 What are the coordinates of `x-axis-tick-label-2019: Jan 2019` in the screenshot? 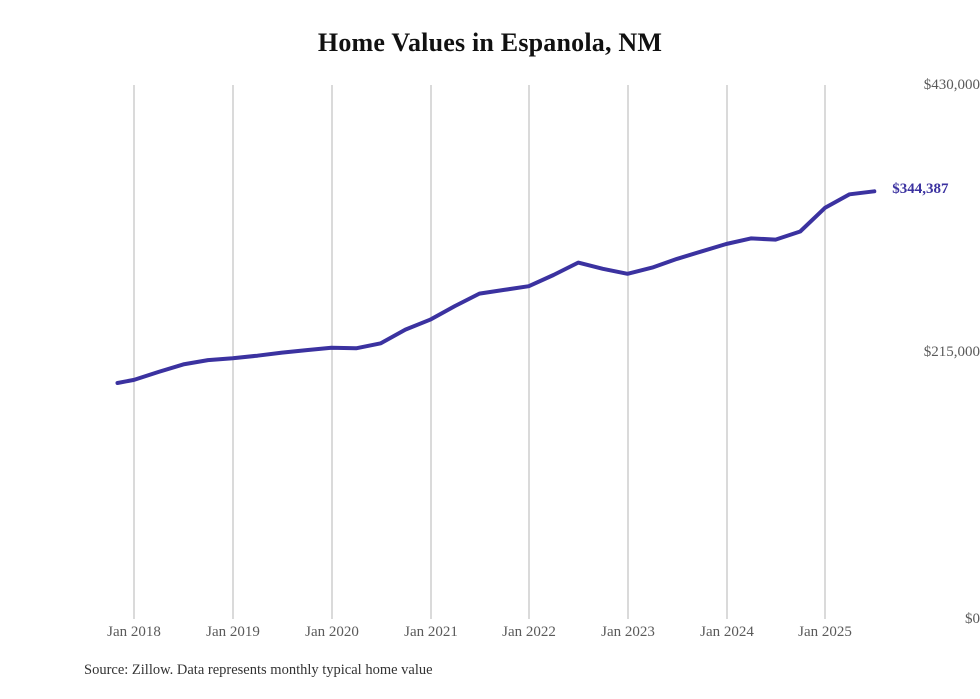 It's located at (233, 632).